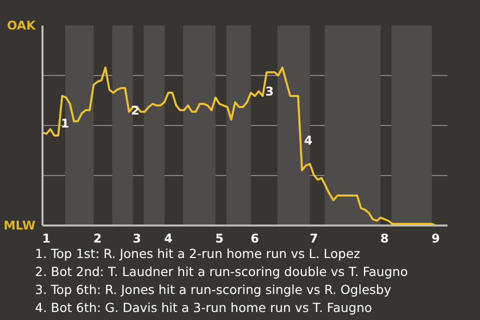  What do you see at coordinates (135, 111) in the screenshot?
I see `annotation: 2` at bounding box center [135, 111].